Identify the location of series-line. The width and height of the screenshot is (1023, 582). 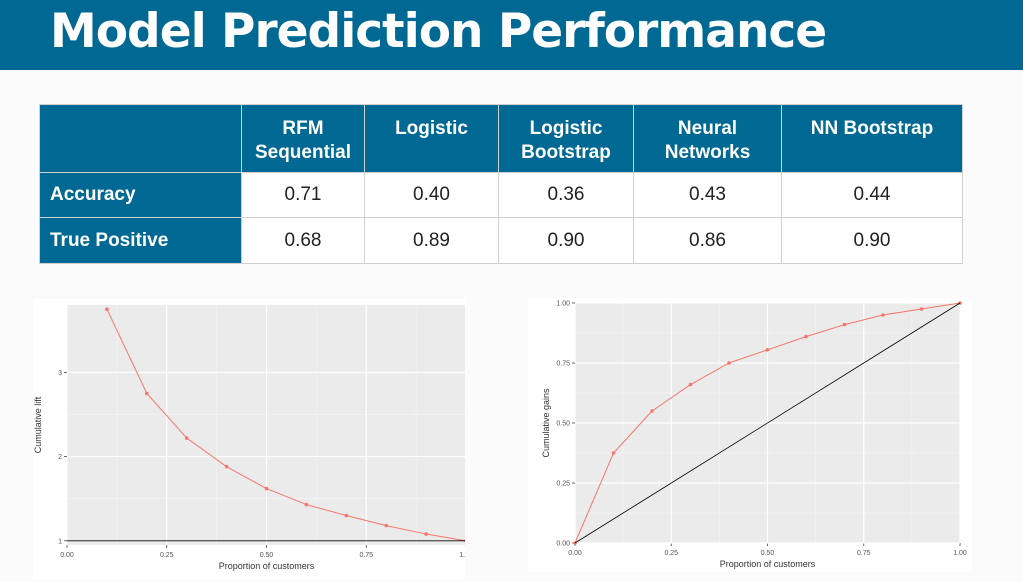
(285, 425).